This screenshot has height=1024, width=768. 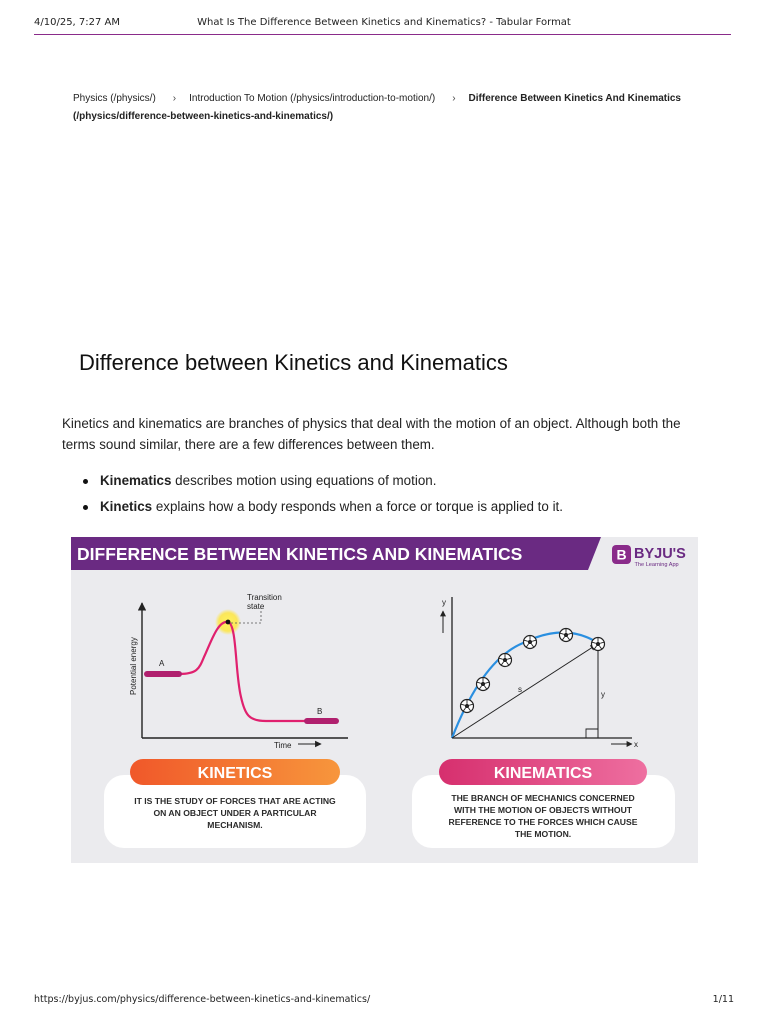 I want to click on kinematics-pill, so click(x=543, y=772).